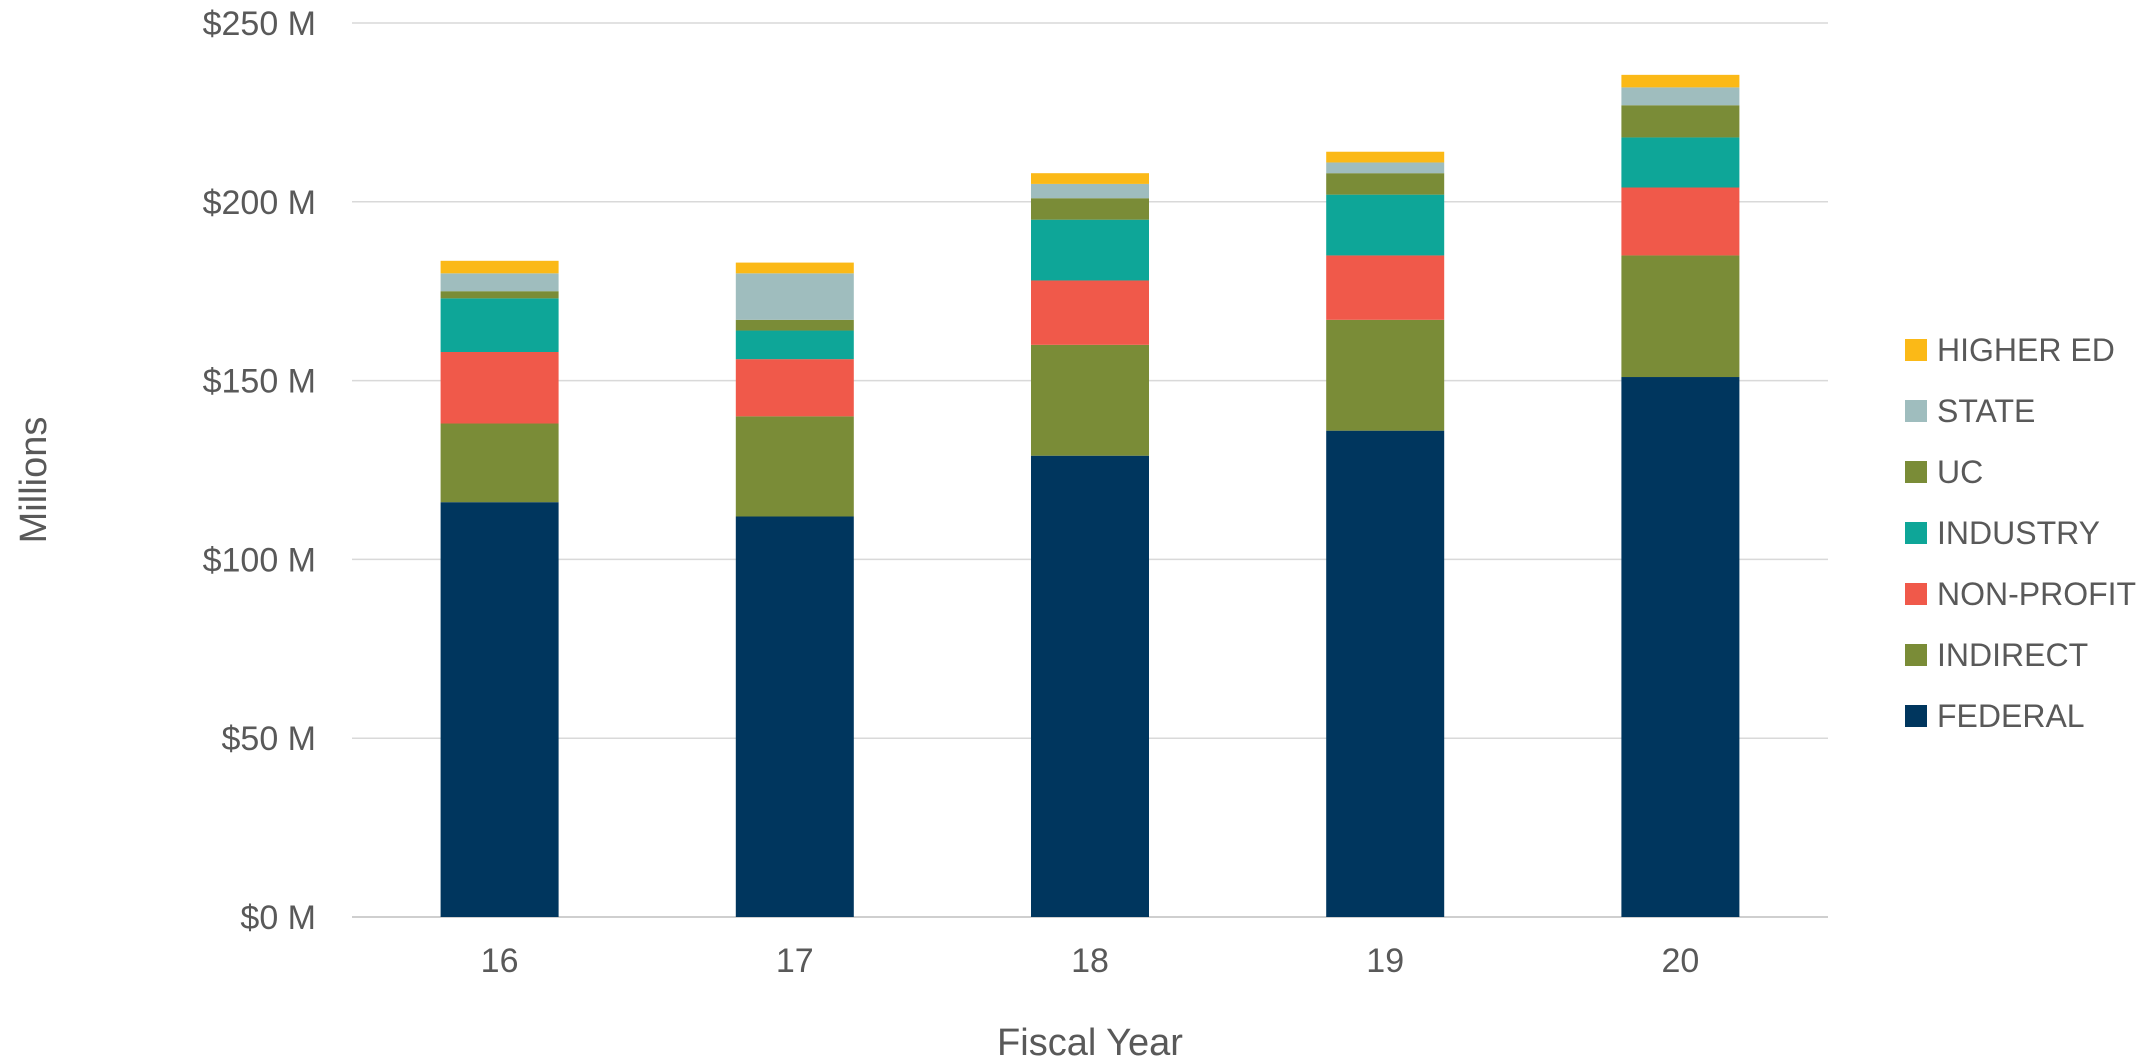  I want to click on y-tick-label: $250 M, so click(259, 24).